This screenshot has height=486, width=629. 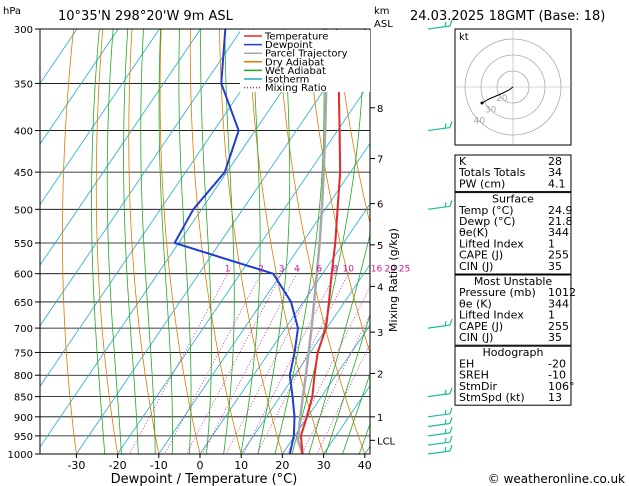 What do you see at coordinates (486, 210) in the screenshot?
I see `table-key: Temp (°C)` at bounding box center [486, 210].